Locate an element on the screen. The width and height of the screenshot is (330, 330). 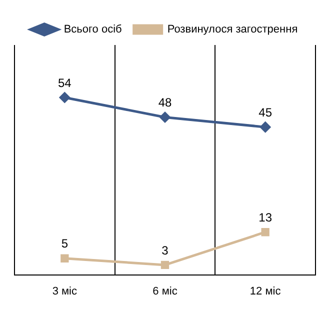
data-label: 54 is located at coordinates (65, 83).